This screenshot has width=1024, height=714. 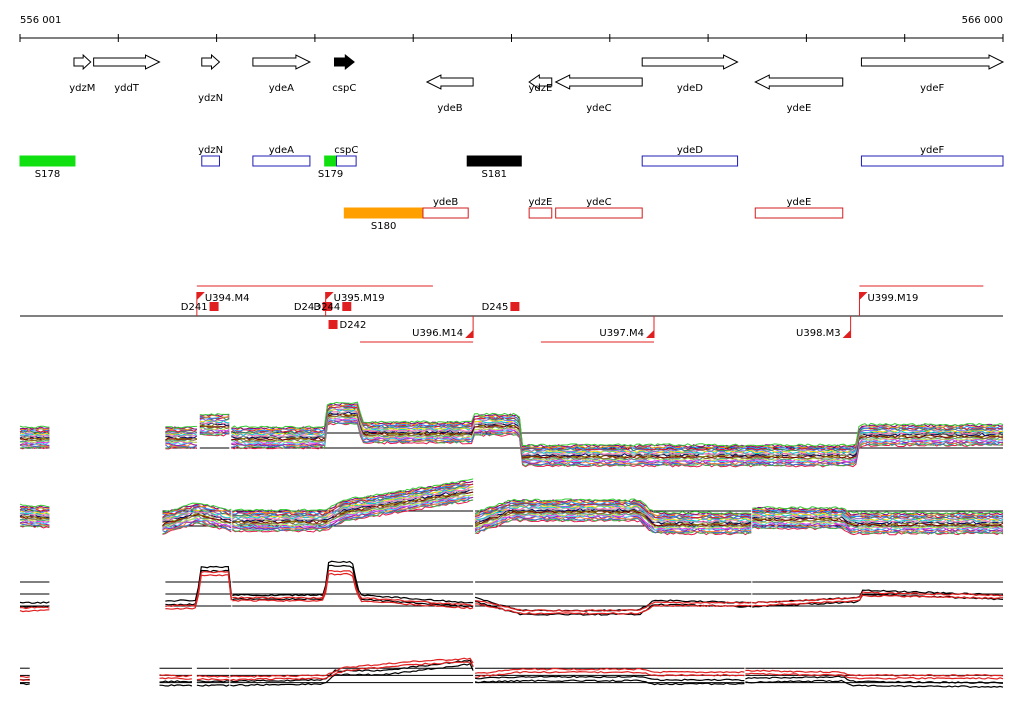 What do you see at coordinates (690, 161) in the screenshot?
I see `transcript-bar-yded` at bounding box center [690, 161].